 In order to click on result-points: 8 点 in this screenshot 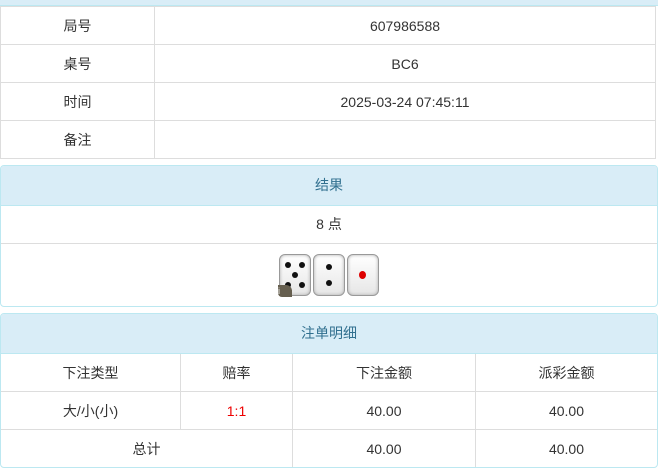, I will do `click(329, 225)`.